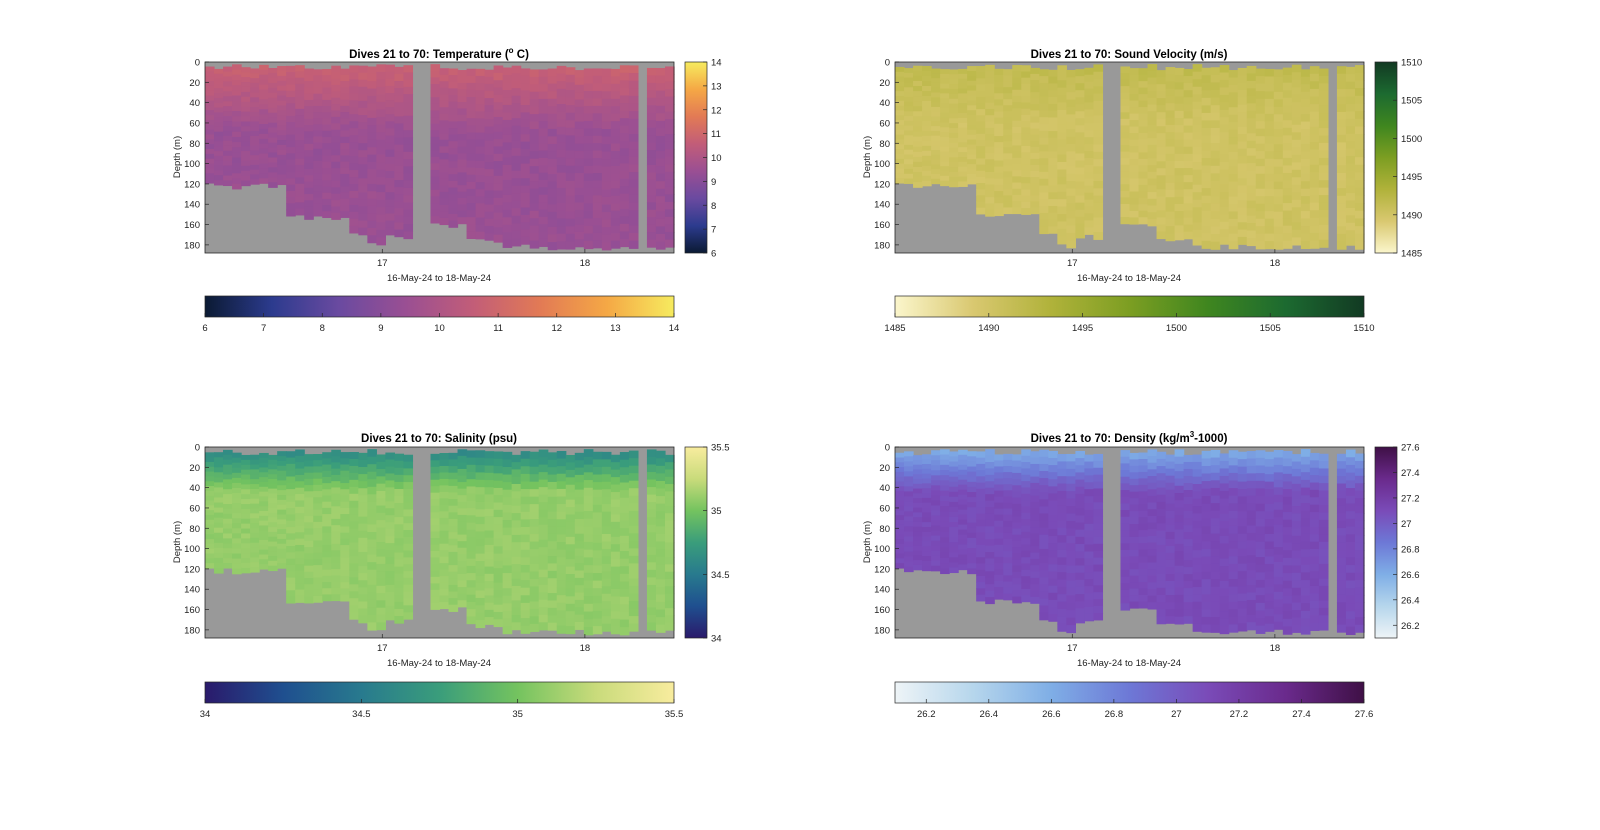  What do you see at coordinates (894, 328) in the screenshot?
I see `colorbar-tick-label: 1485` at bounding box center [894, 328].